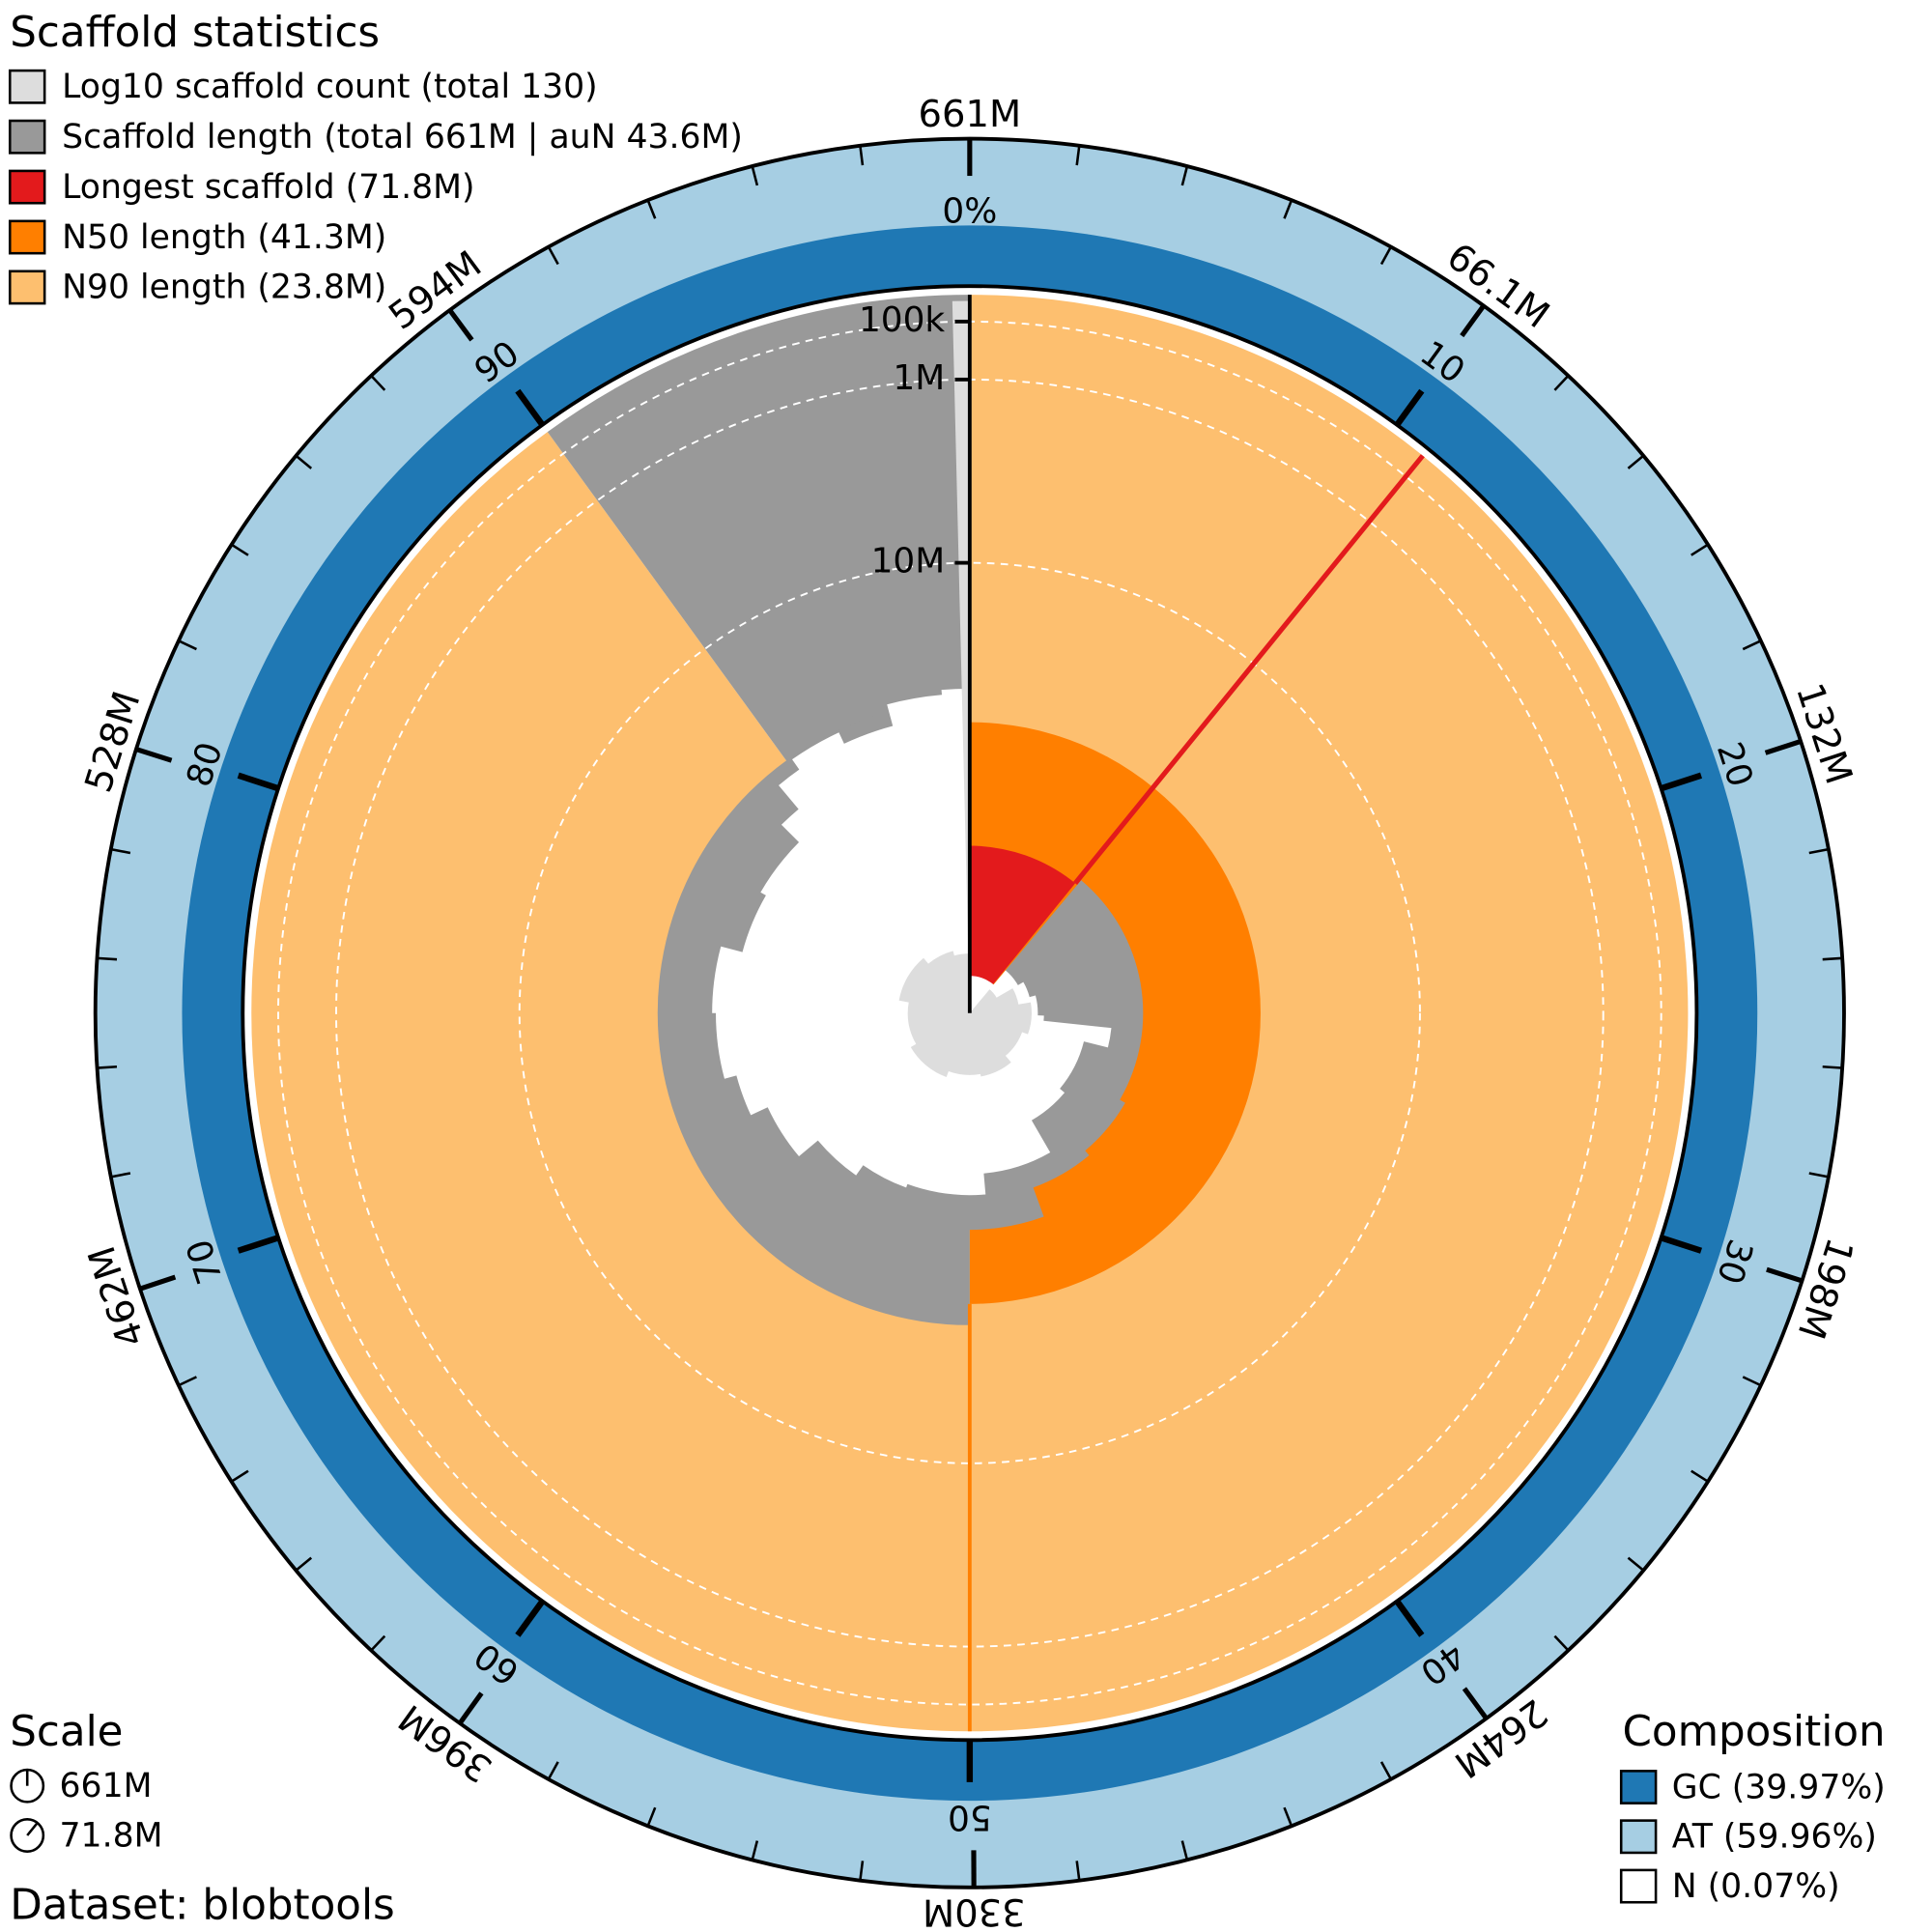  What do you see at coordinates (1774, 1837) in the screenshot?
I see `composition-label: AT (59.96%)` at bounding box center [1774, 1837].